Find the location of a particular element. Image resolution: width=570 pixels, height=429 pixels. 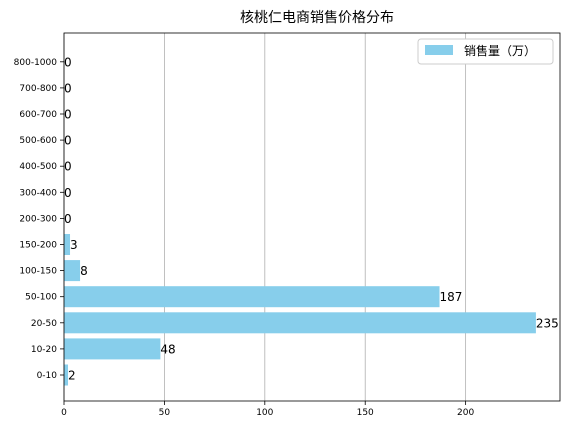

y-tick-label: 700-800 is located at coordinates (38, 89).